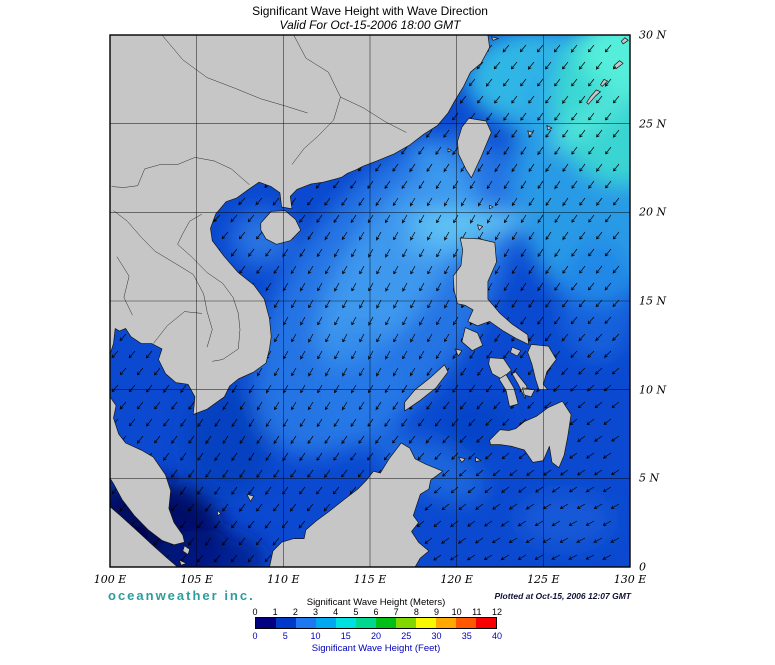  I want to click on hainan-landmass, so click(281, 227).